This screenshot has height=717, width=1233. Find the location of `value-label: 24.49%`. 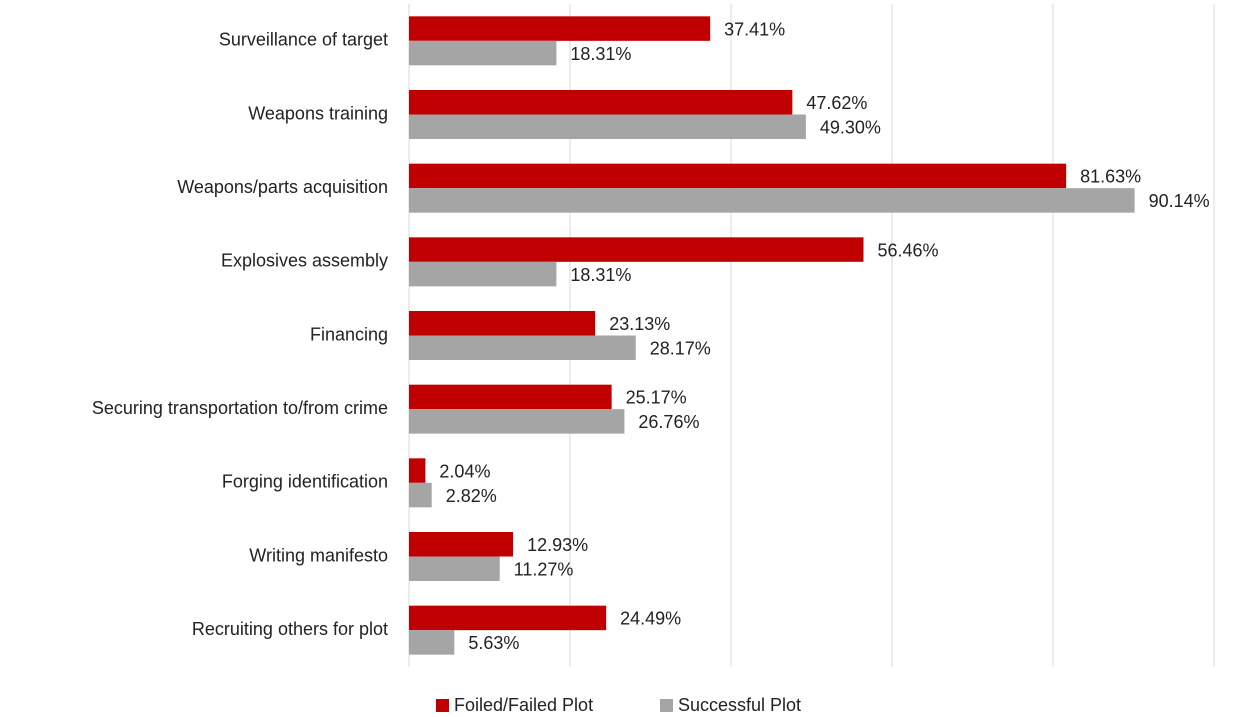

value-label: 24.49% is located at coordinates (650, 619).